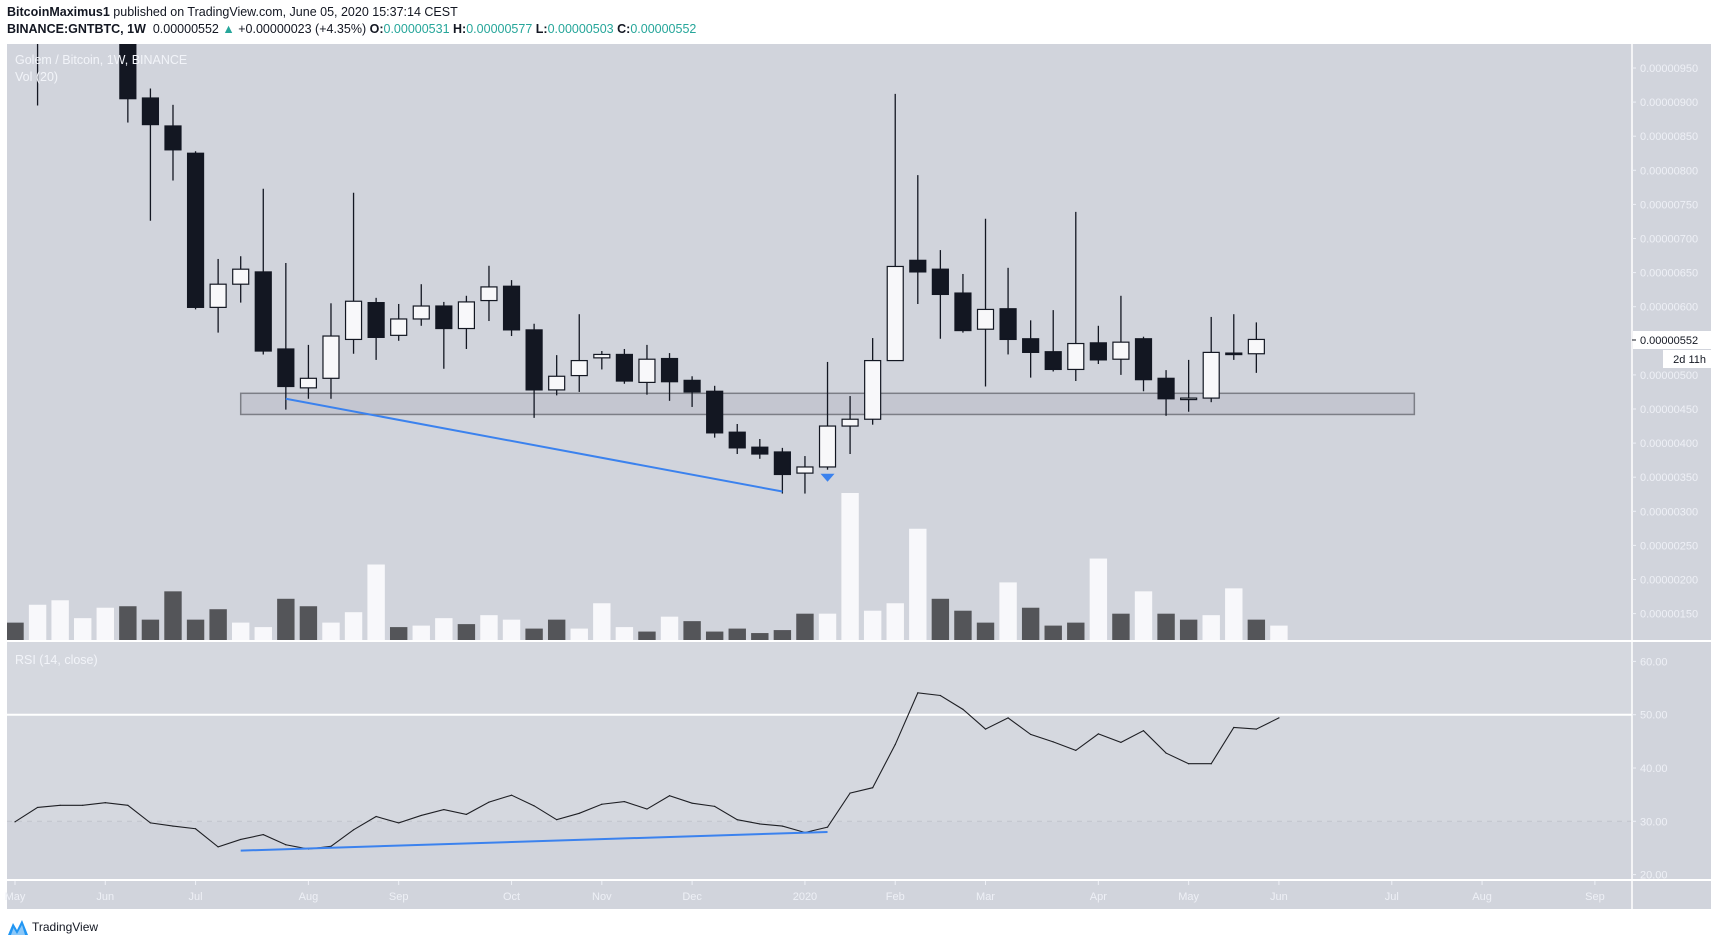 This screenshot has width=1718, height=948. Describe the element at coordinates (1689, 360) in the screenshot. I see `bar-countdown: 2d 11h` at that location.